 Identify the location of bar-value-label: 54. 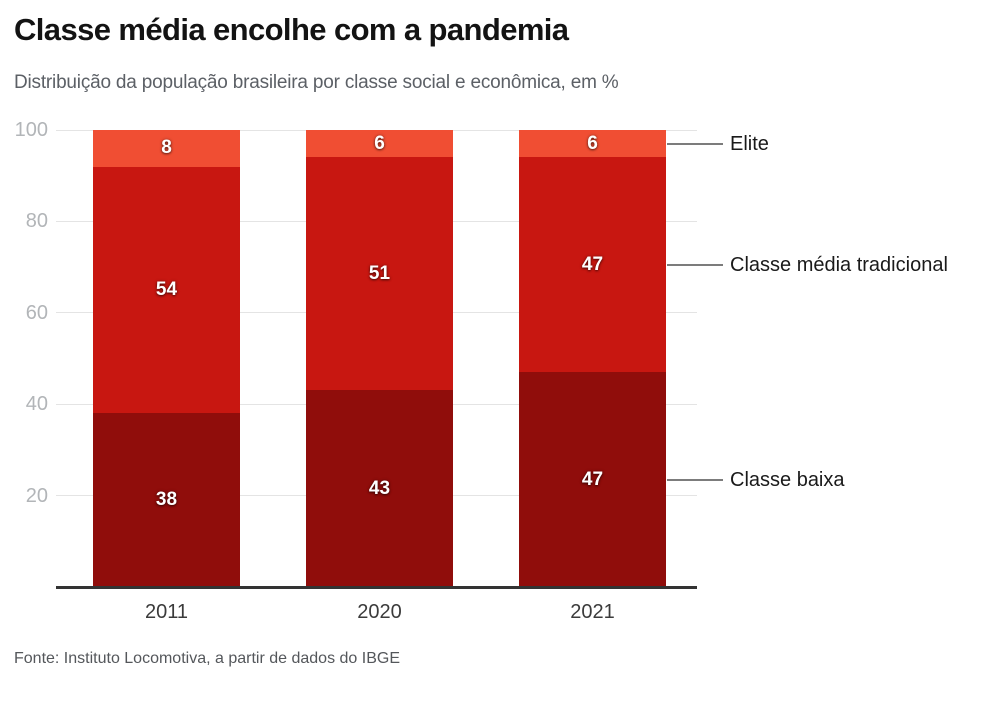
(166, 289).